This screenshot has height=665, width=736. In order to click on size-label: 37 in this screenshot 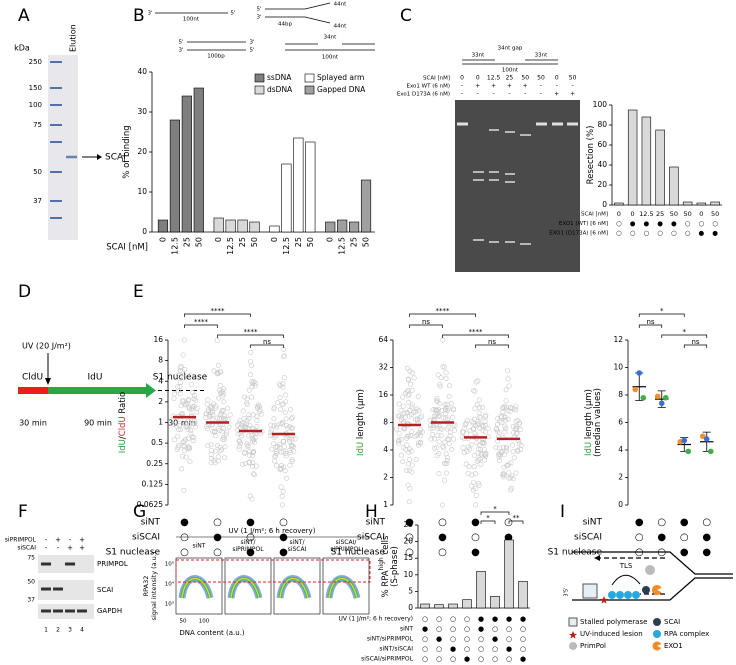, I will do `click(31, 600)`.